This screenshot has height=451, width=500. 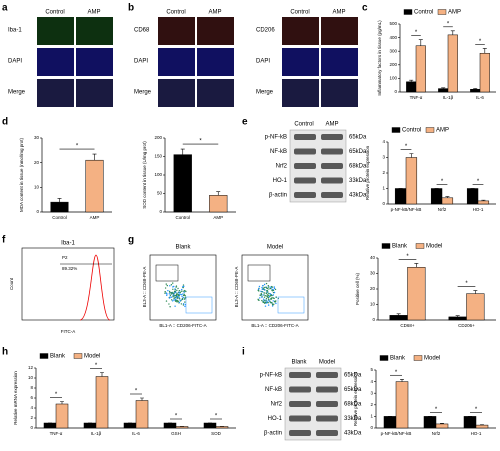 What do you see at coordinates (58, 357) in the screenshot?
I see `legend-label: Blank` at bounding box center [58, 357].